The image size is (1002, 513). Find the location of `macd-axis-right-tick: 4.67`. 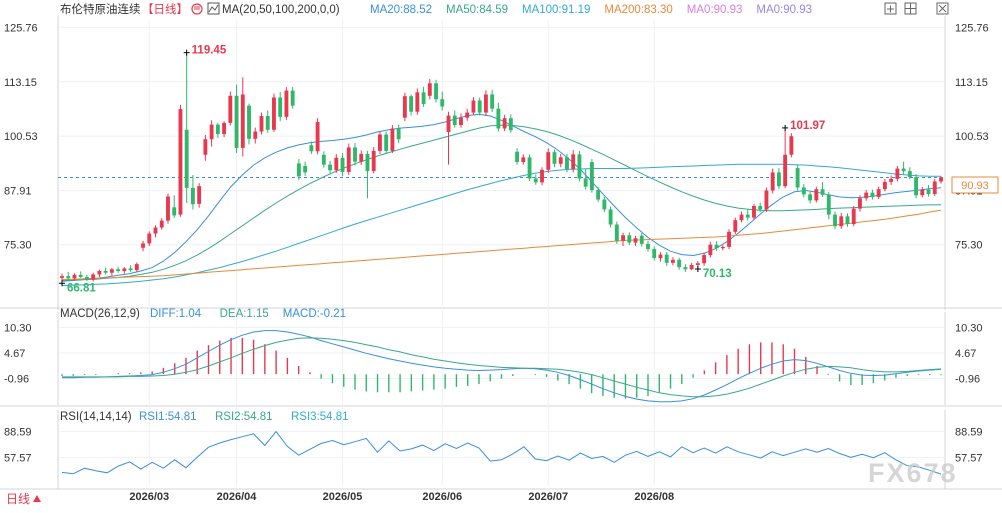

macd-axis-right-tick: 4.67 is located at coordinates (965, 354).